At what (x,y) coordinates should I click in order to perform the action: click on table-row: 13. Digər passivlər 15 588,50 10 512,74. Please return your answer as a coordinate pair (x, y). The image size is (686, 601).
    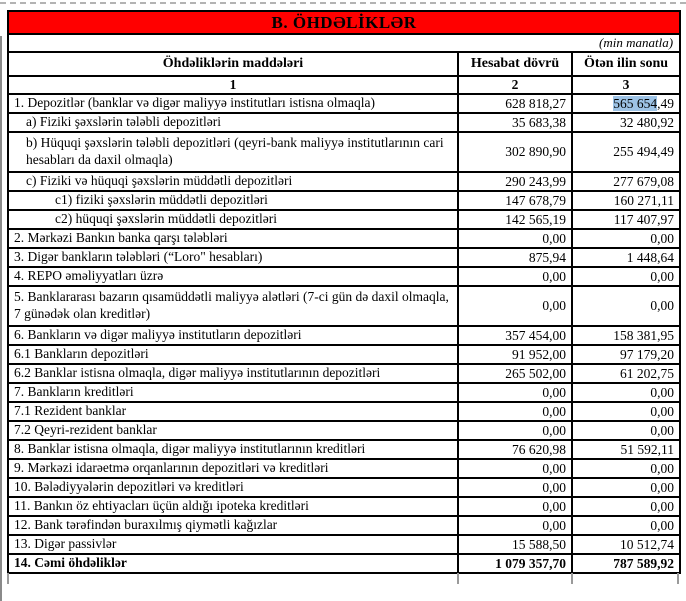
    Looking at the image, I should click on (344, 544).